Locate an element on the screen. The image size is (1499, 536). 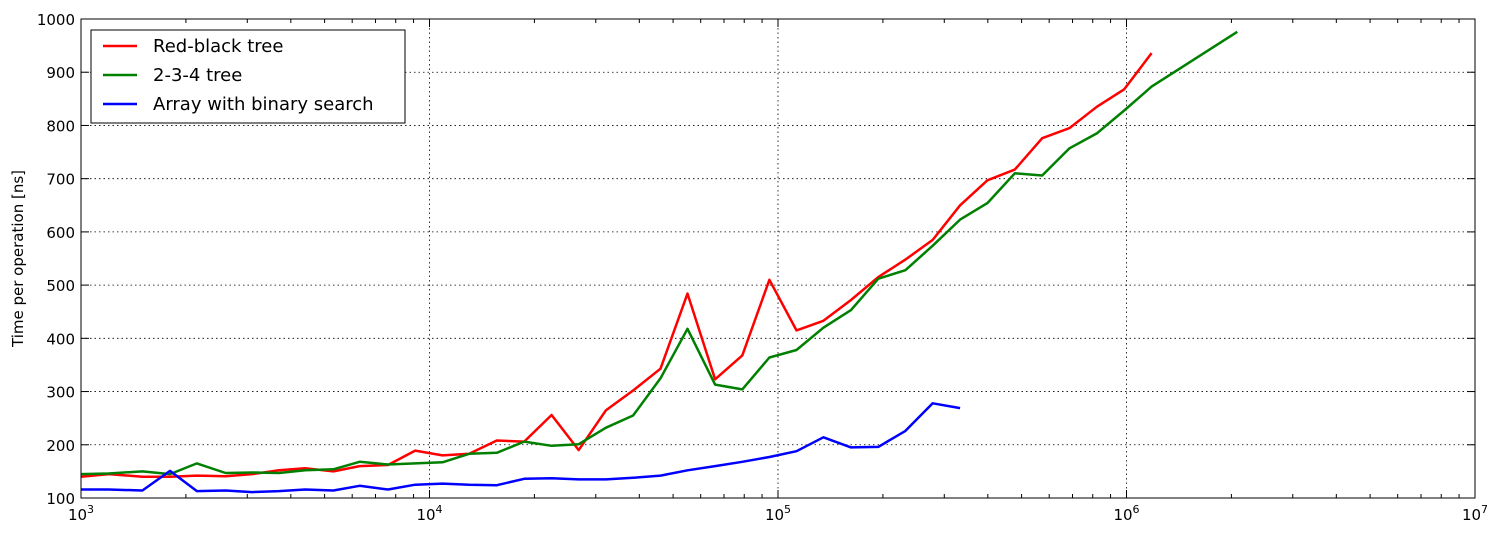
y-tick-label: 700 is located at coordinates (60, 180).